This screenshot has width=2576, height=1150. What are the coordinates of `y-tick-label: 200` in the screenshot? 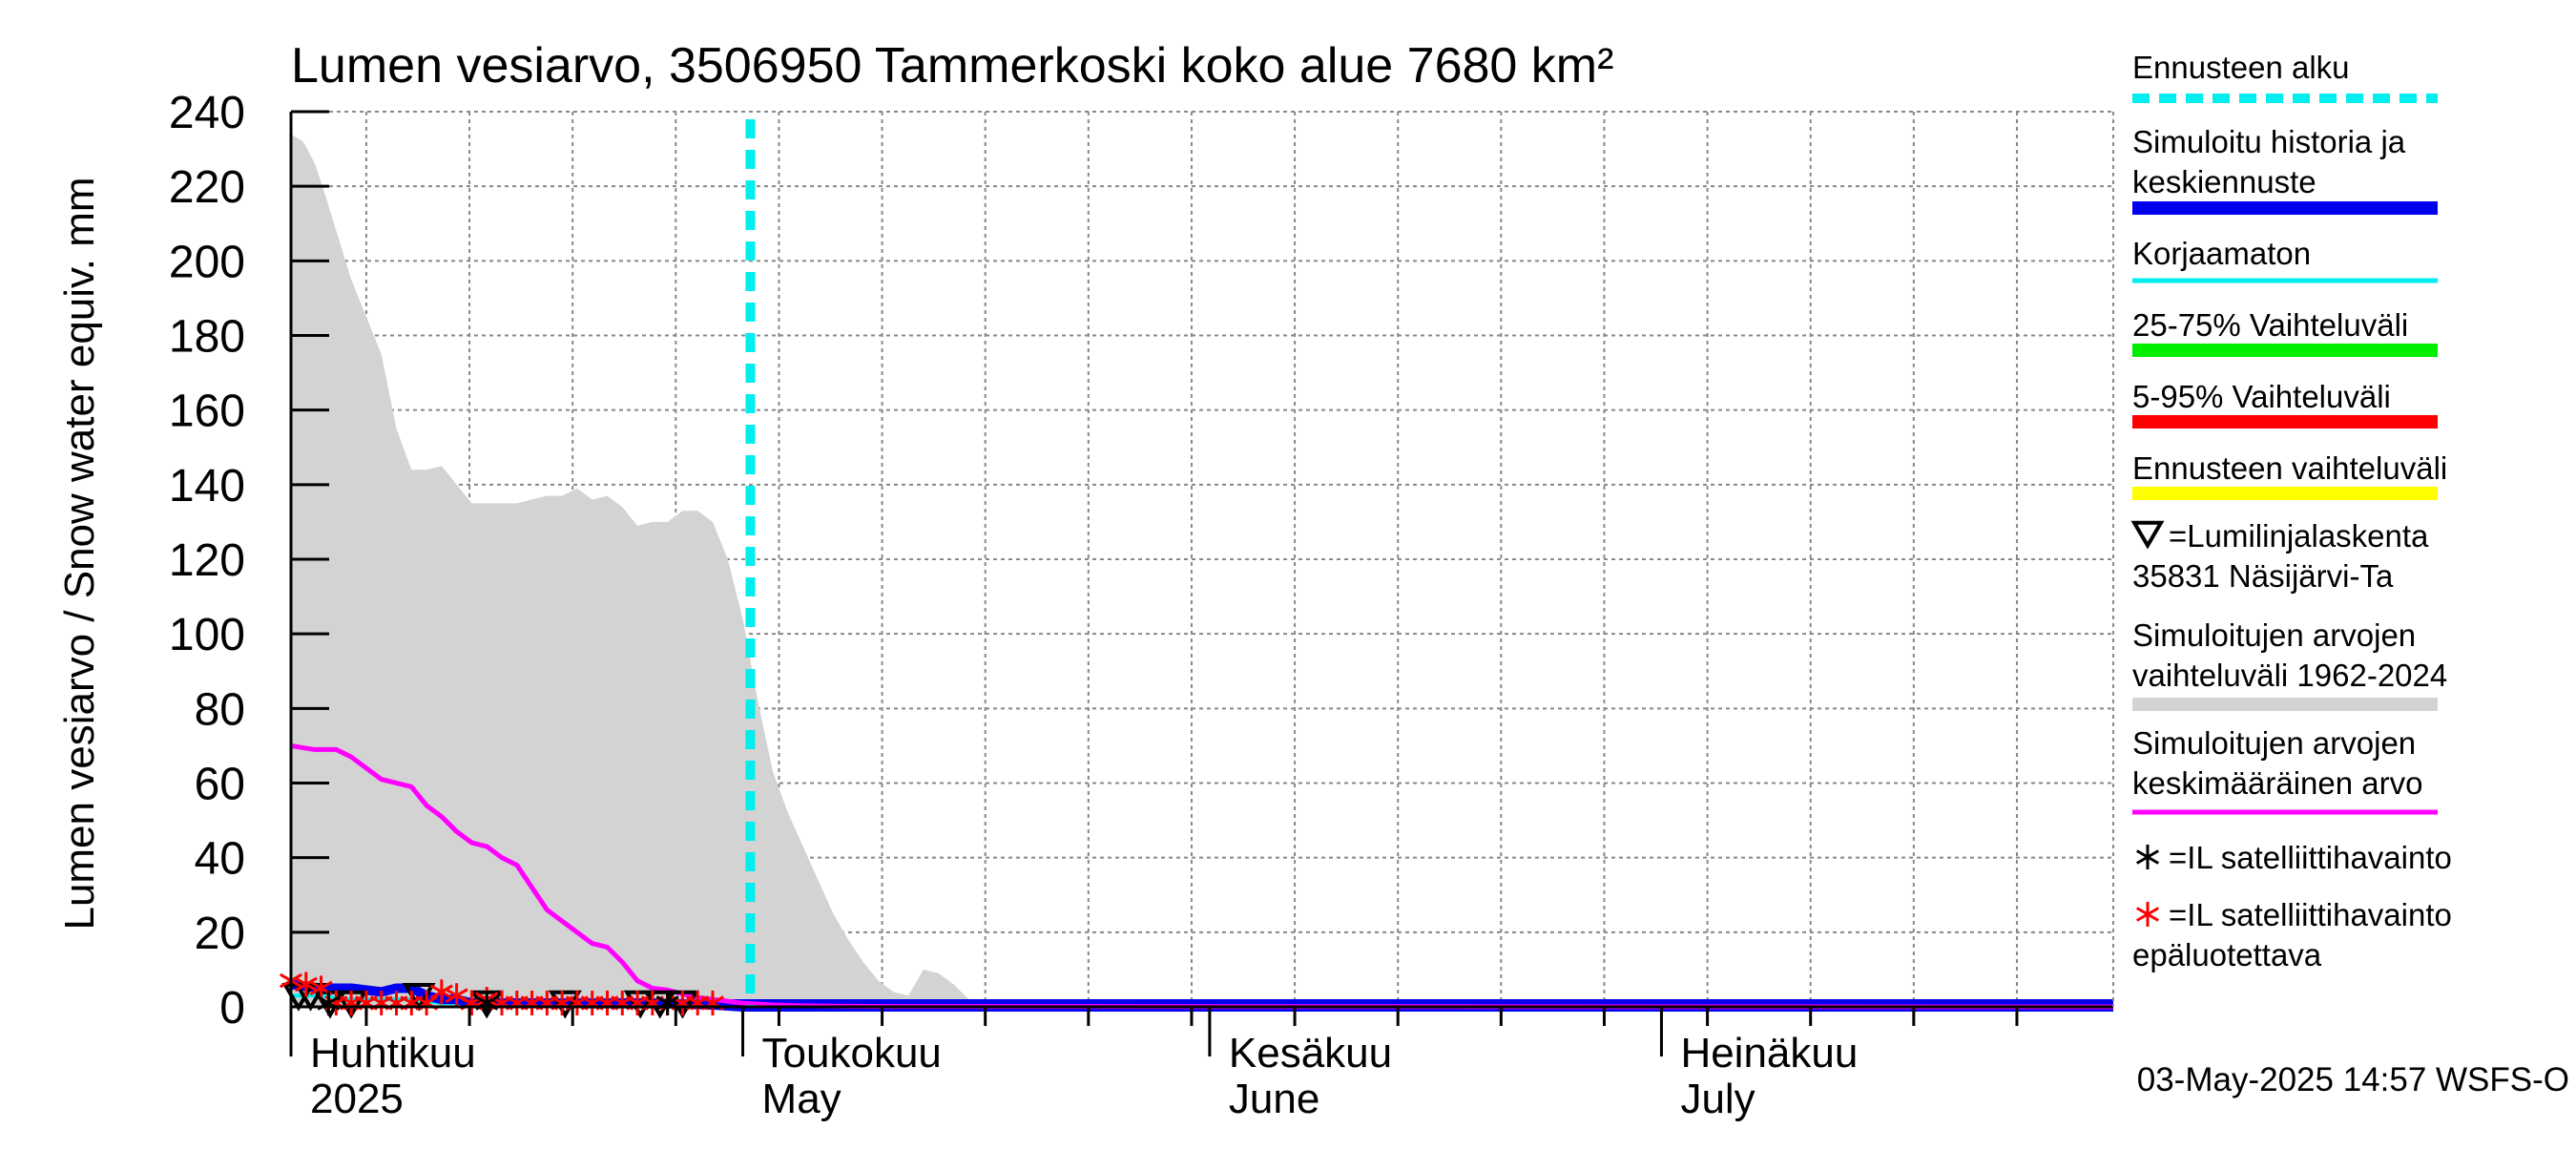 It's located at (207, 262).